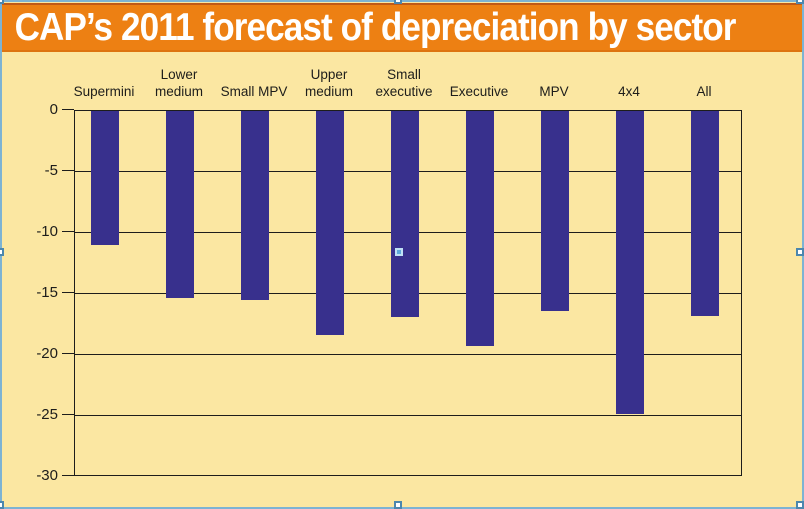 The image size is (804, 509). What do you see at coordinates (68, 170) in the screenshot?
I see `ytick--5` at bounding box center [68, 170].